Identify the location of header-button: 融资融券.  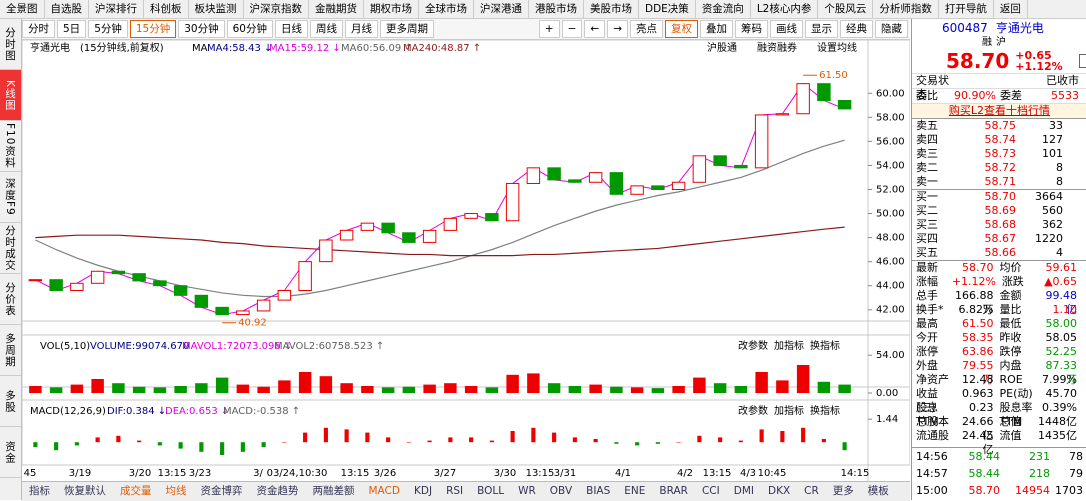
(777, 47).